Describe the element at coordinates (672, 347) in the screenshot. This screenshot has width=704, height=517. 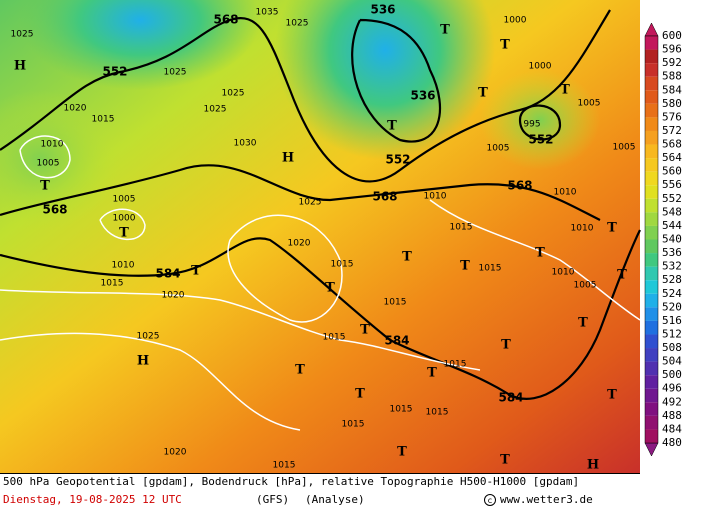
I see `colorbar-tick-label: 508` at that location.